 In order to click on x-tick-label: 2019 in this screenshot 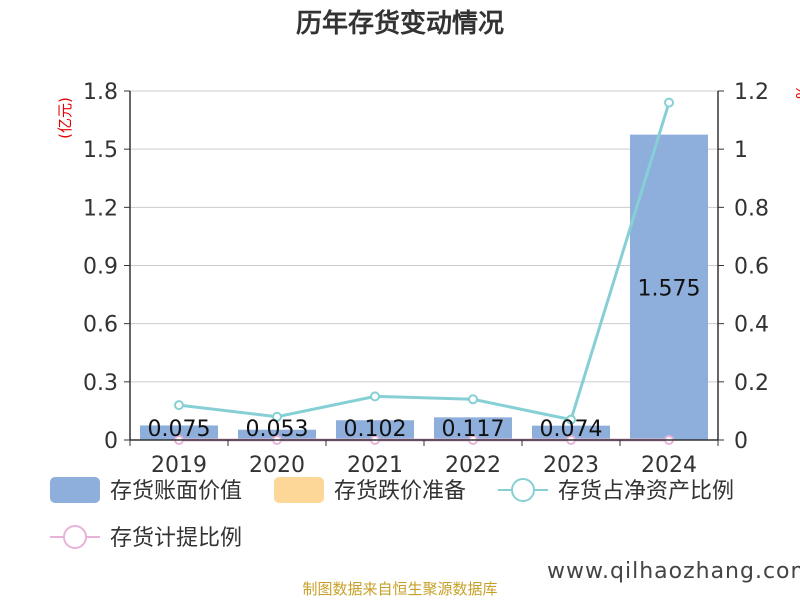, I will do `click(179, 465)`.